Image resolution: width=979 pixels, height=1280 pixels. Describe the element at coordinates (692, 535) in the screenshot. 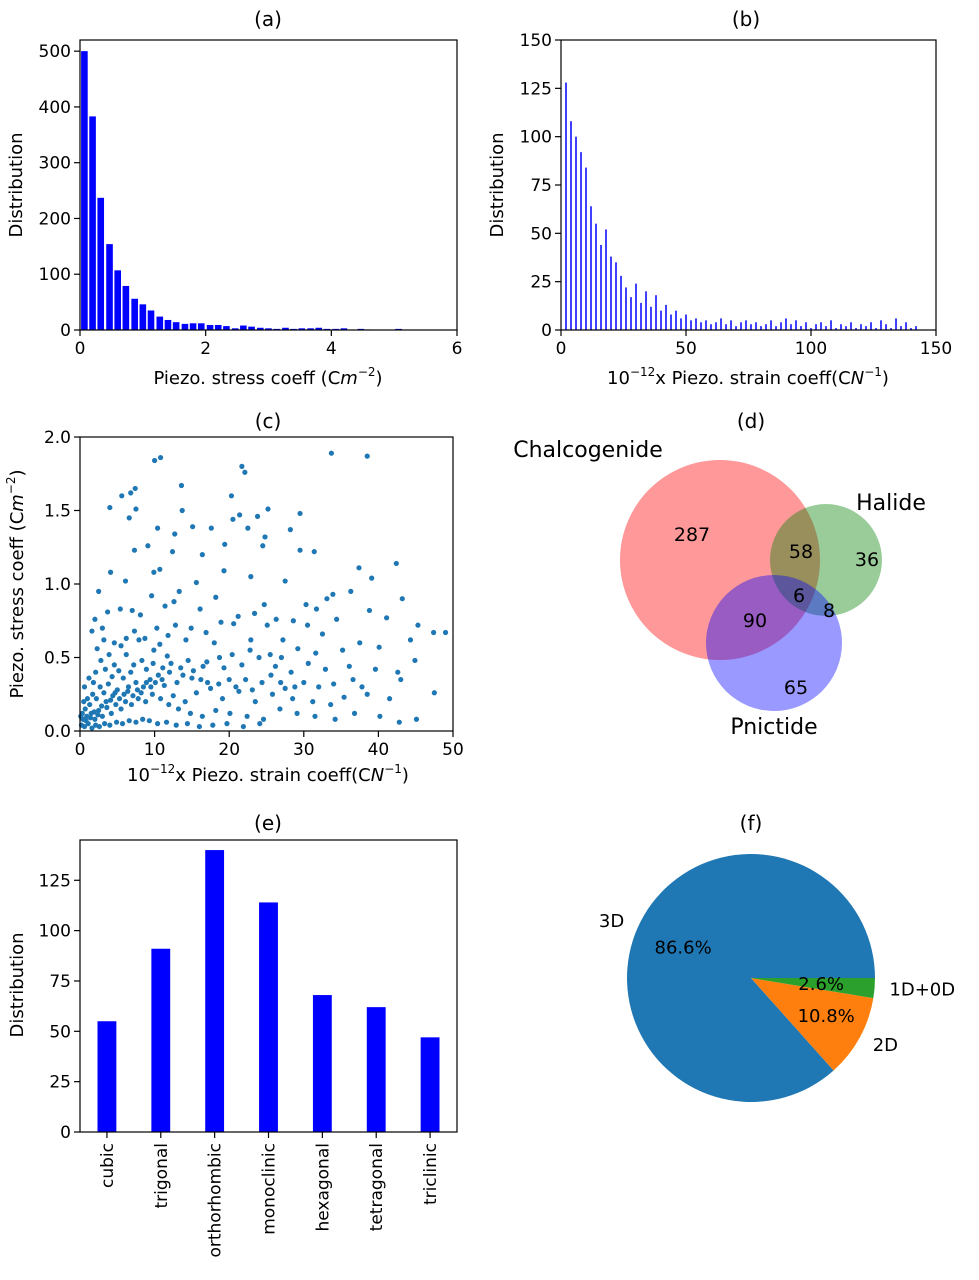

I see `venn-count-chalcogenide-only: 287` at that location.